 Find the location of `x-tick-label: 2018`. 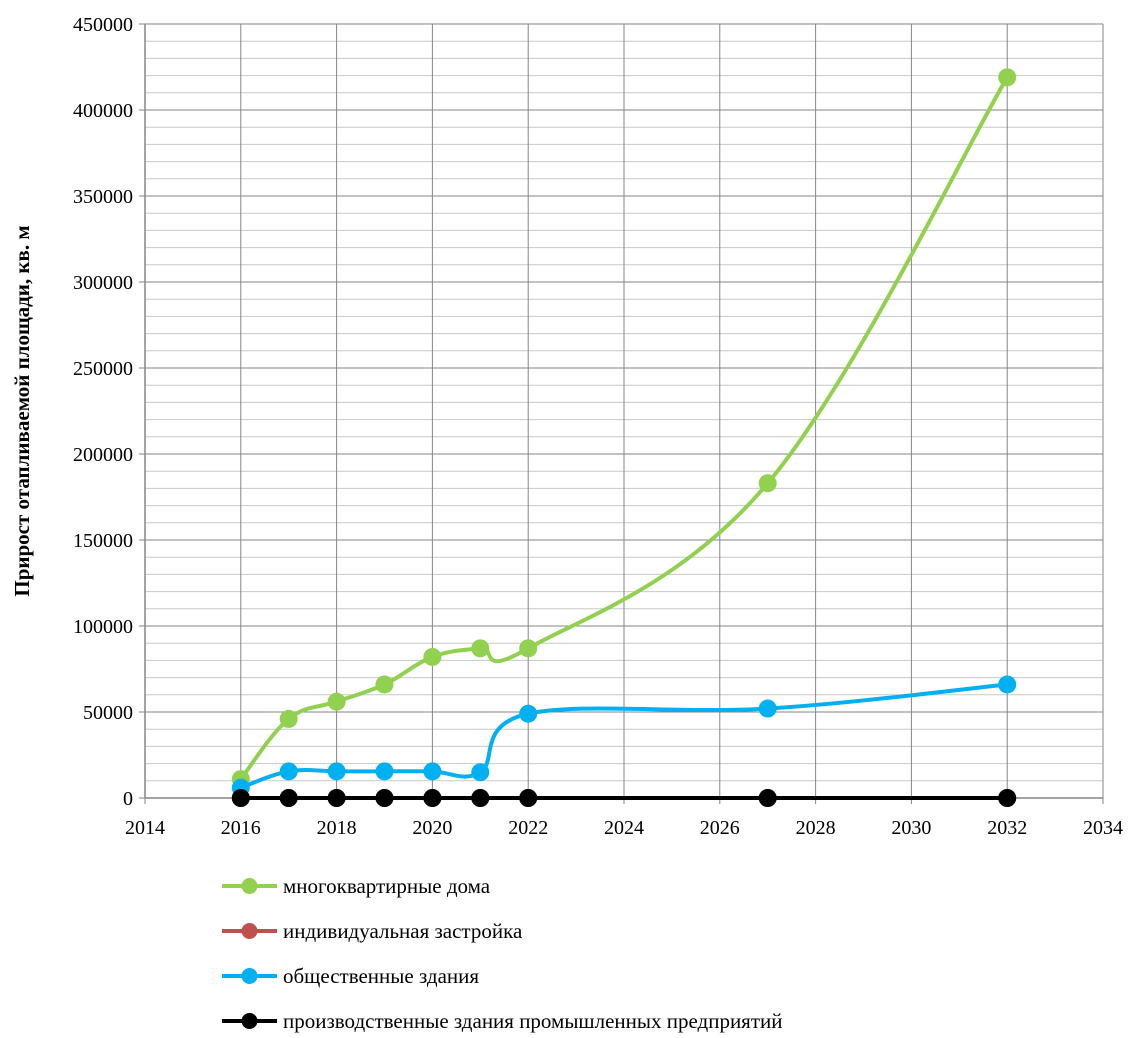

x-tick-label: 2018 is located at coordinates (337, 828).